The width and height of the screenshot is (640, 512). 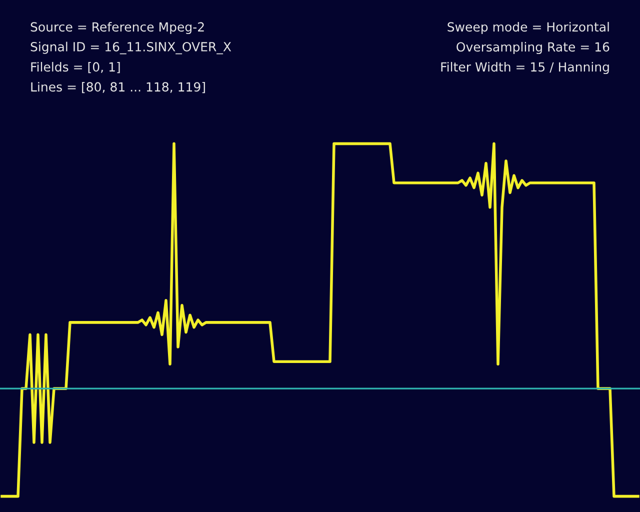 What do you see at coordinates (528, 28) in the screenshot?
I see `text: Sweep mode = Horizontal` at bounding box center [528, 28].